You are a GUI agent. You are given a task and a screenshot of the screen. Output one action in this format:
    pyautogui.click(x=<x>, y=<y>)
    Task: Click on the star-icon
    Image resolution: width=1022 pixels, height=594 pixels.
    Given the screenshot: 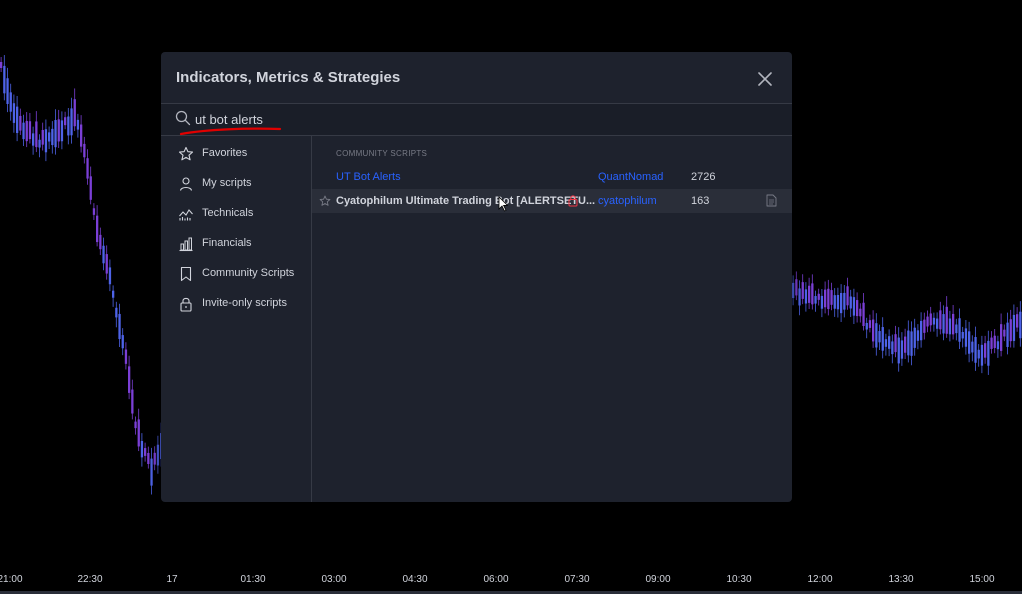 What is the action you would take?
    pyautogui.click(x=325, y=201)
    